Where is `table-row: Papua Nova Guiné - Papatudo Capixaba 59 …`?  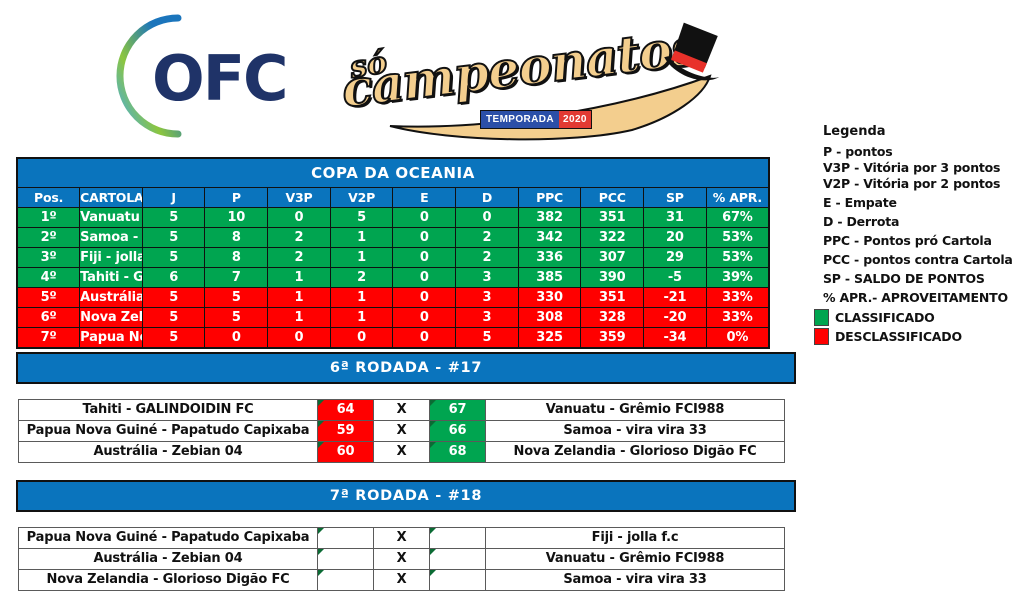
table-row: Papua Nova Guiné - Papatudo Capixaba 59 … is located at coordinates (401, 431).